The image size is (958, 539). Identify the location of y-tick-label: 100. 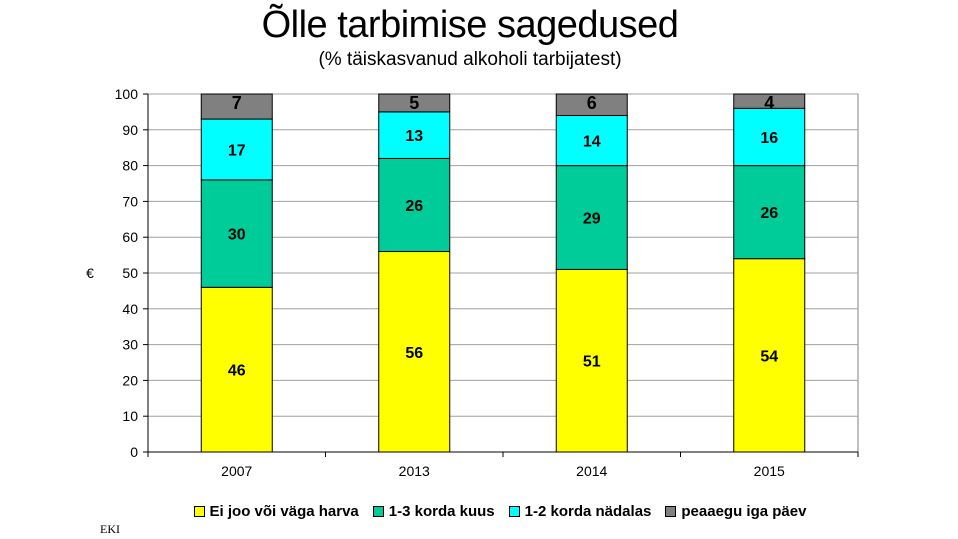
(127, 94).